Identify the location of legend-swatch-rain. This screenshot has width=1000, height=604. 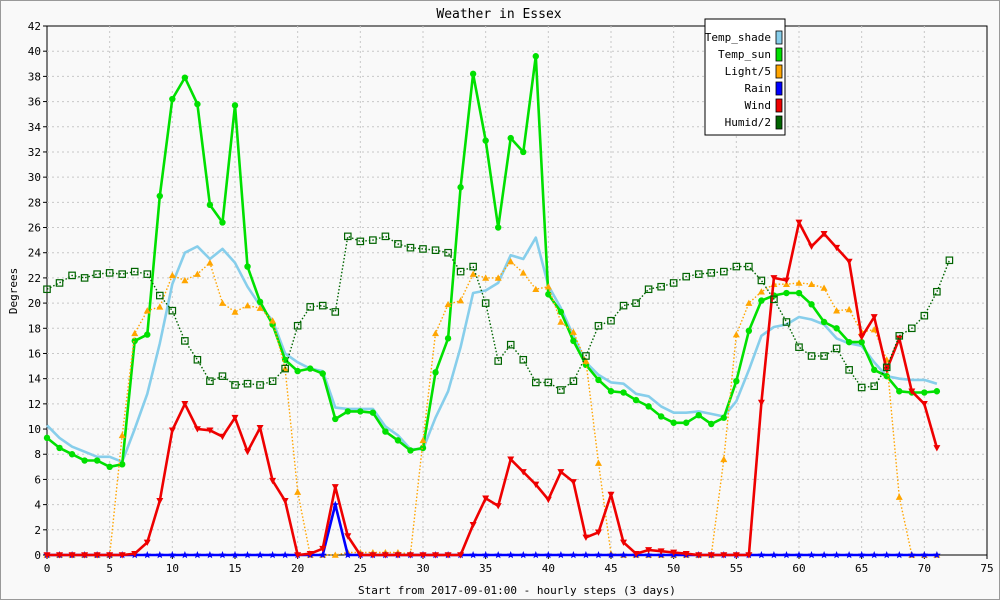
(779, 88).